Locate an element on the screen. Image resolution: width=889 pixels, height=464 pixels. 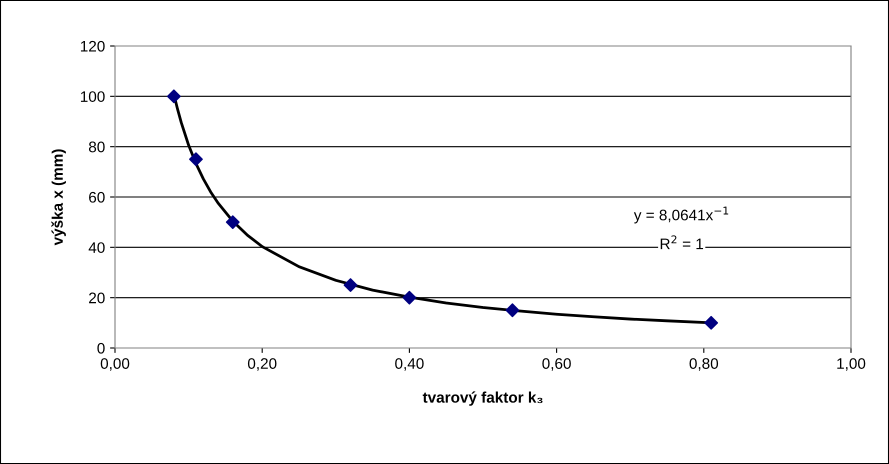
y-tick-label: 60 is located at coordinates (97, 197).